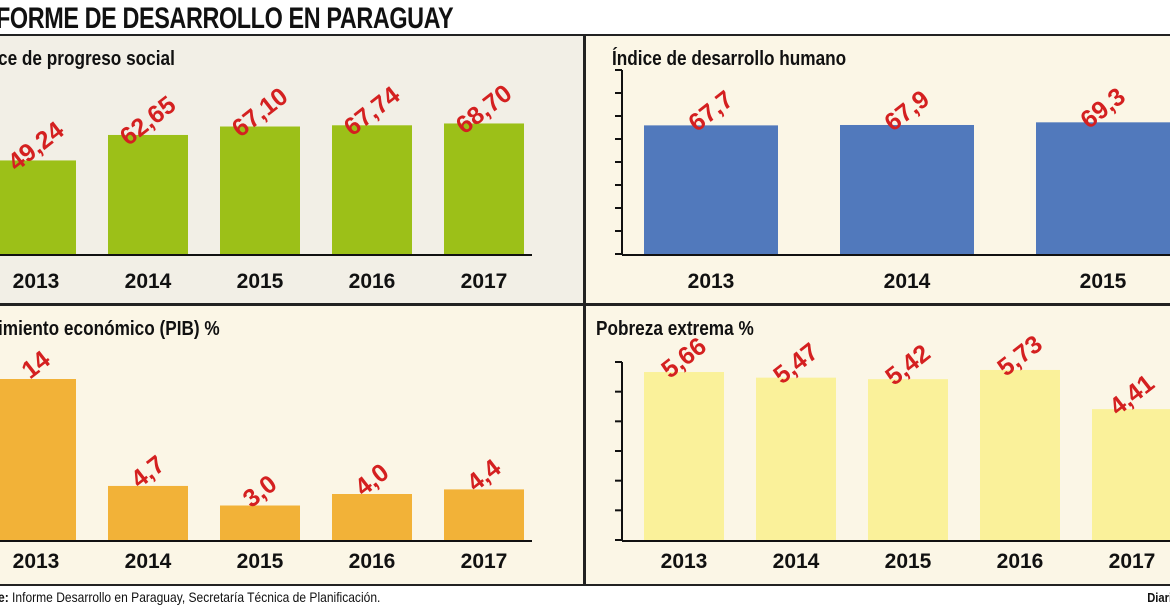  Describe the element at coordinates (584, 310) in the screenshot. I see `panel-divider-vertical` at that location.